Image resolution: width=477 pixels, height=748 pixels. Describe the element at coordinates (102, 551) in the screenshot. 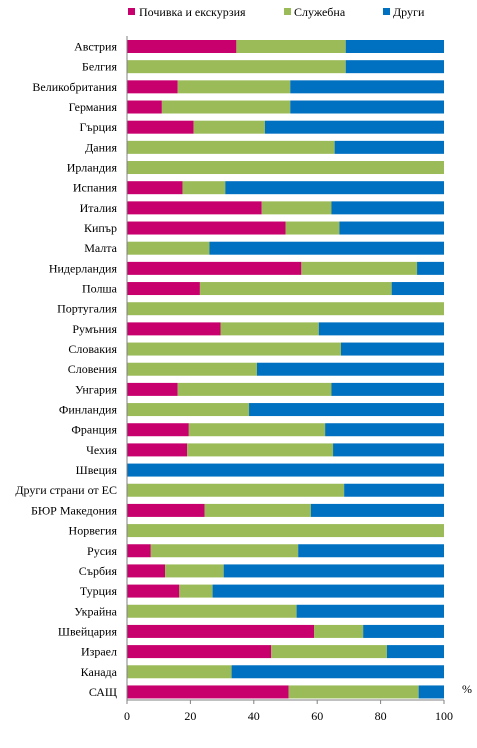

I see `category-label: Русия` at that location.